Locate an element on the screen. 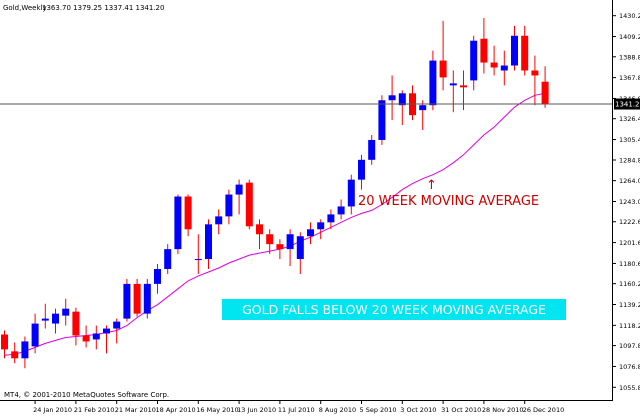  price-tick-label: 1055.80 is located at coordinates (629, 388).